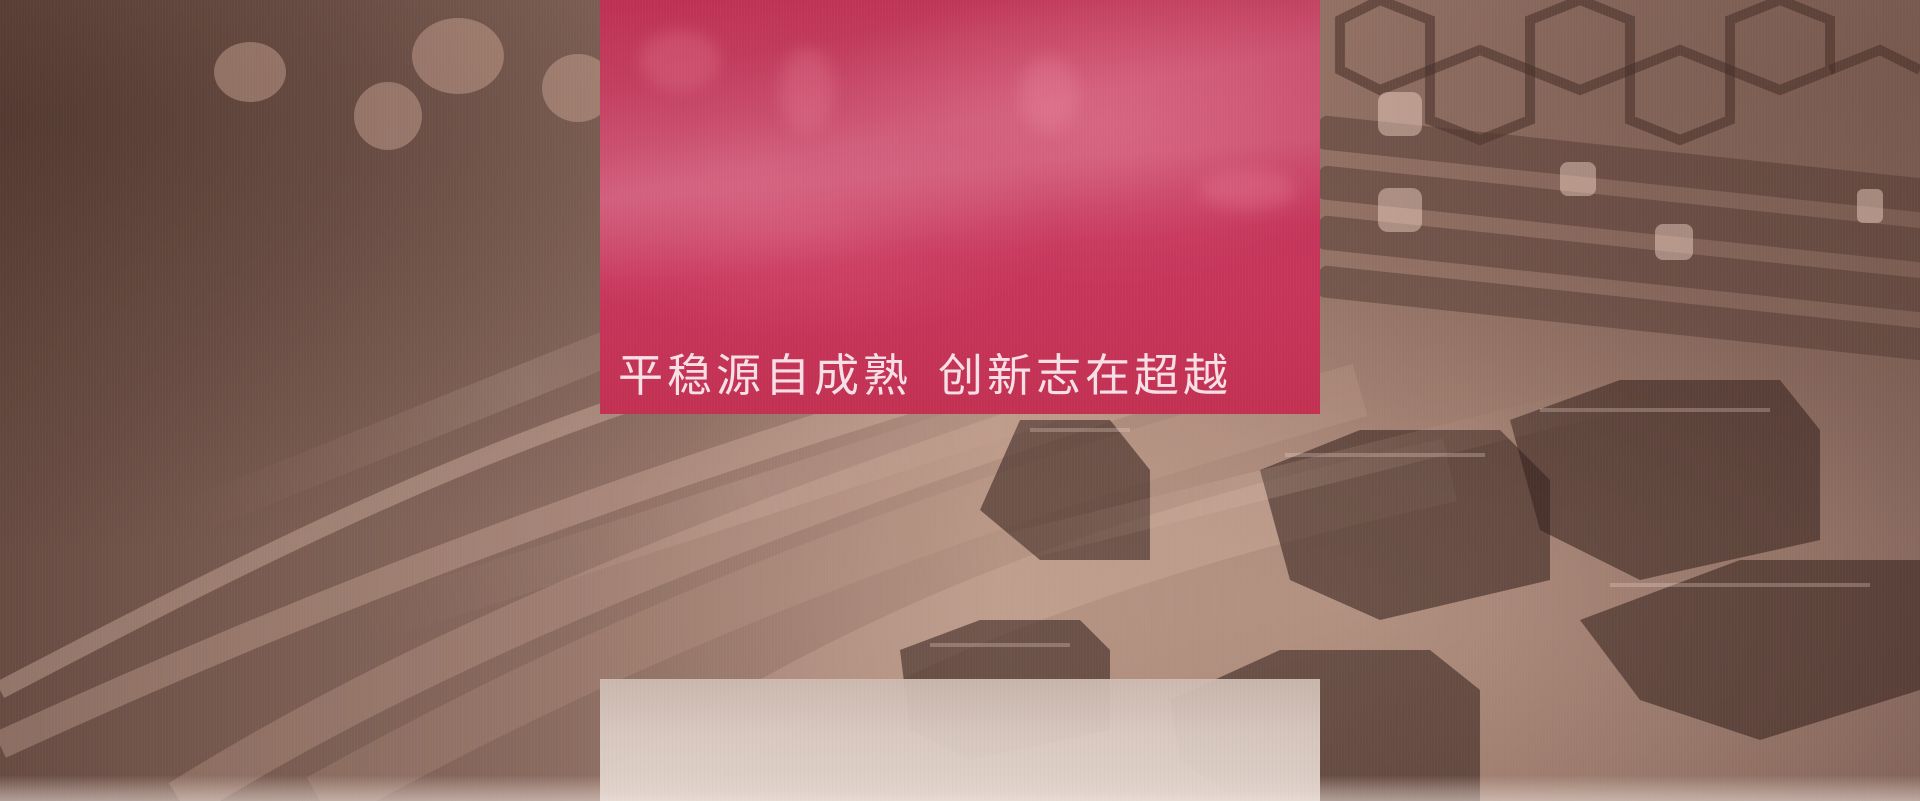 Image resolution: width=1920 pixels, height=801 pixels. I want to click on hero-slogan: 平稳源自成熟 创新志在超越, so click(963, 374).